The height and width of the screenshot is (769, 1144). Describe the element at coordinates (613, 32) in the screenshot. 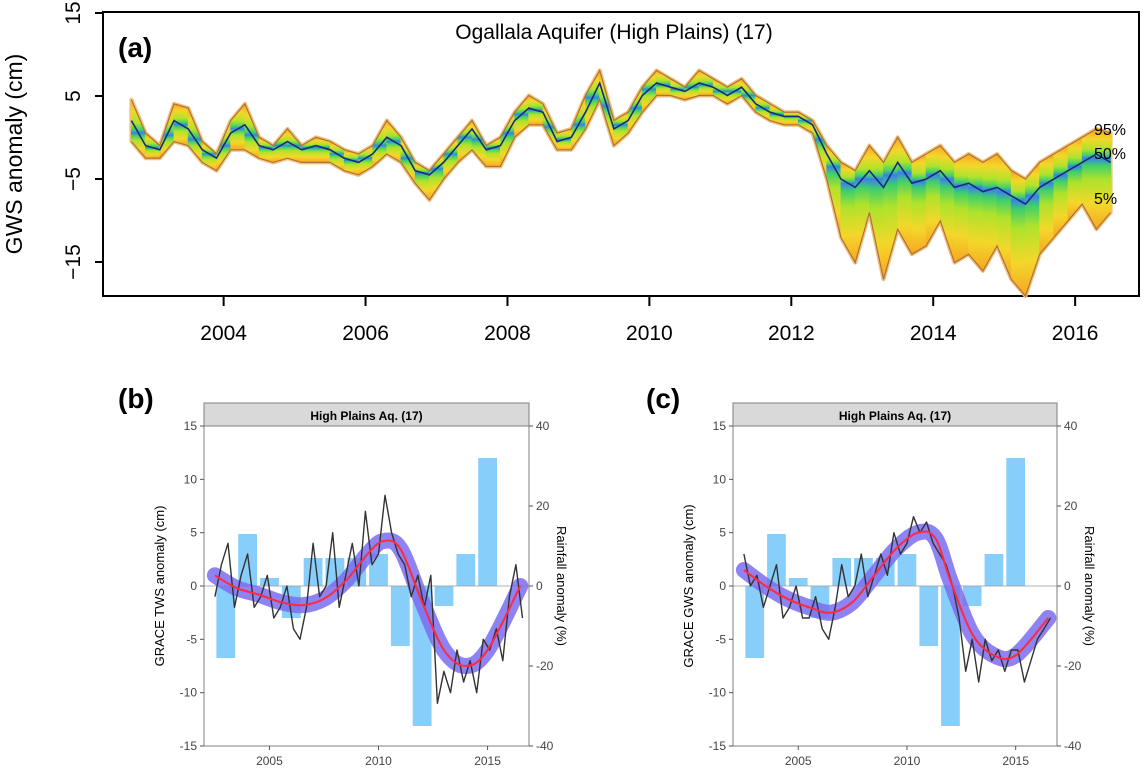

I see `panel-a-title: Ogallala Aquifer (High Plains) (17)` at that location.